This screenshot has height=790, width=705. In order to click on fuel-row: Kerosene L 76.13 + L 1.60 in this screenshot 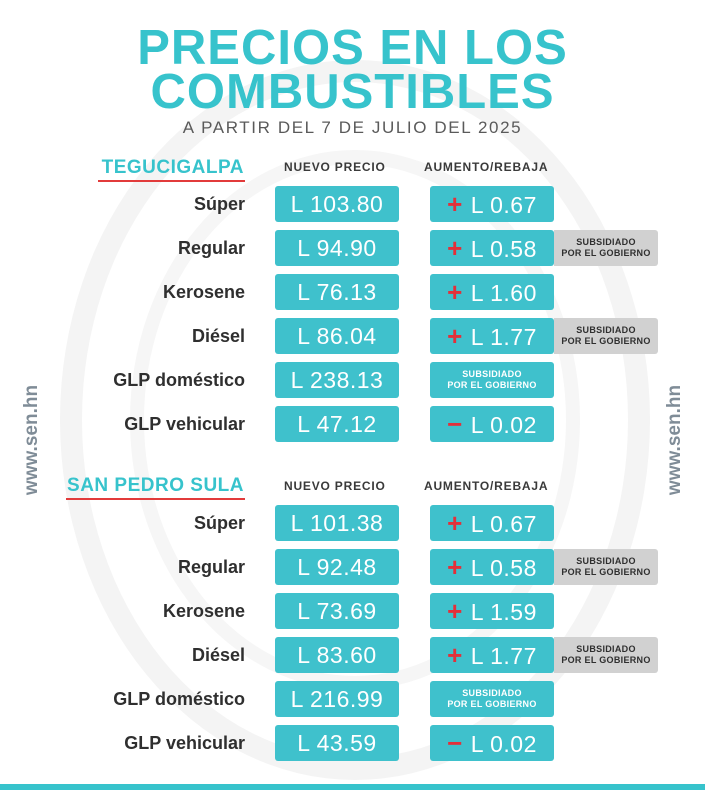, I will do `click(352, 292)`.